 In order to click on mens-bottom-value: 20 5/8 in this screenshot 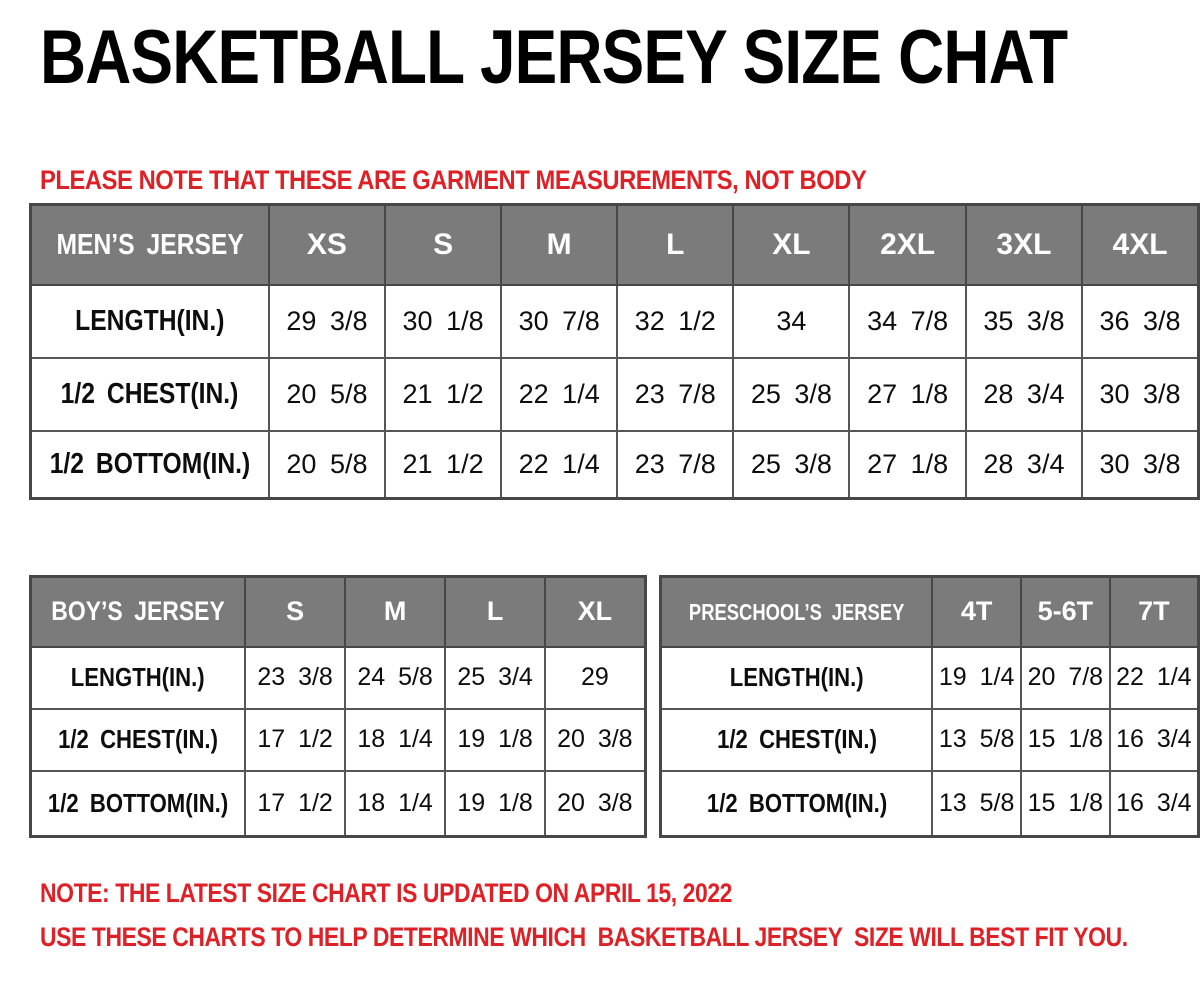, I will do `click(327, 464)`.